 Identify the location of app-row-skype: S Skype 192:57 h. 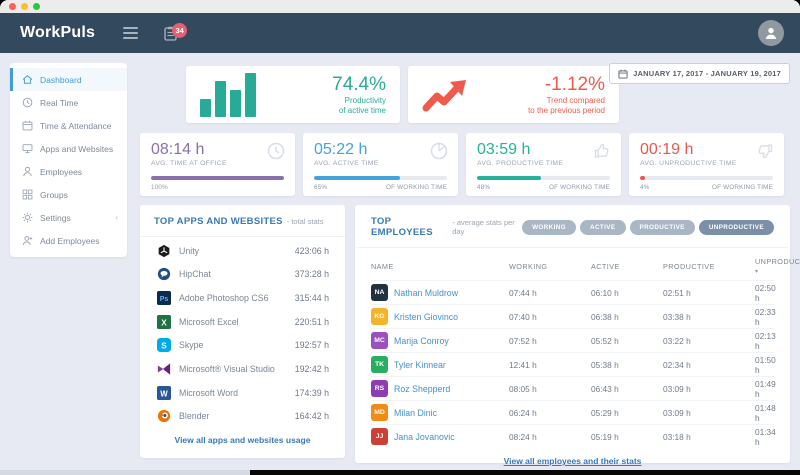
(242, 345).